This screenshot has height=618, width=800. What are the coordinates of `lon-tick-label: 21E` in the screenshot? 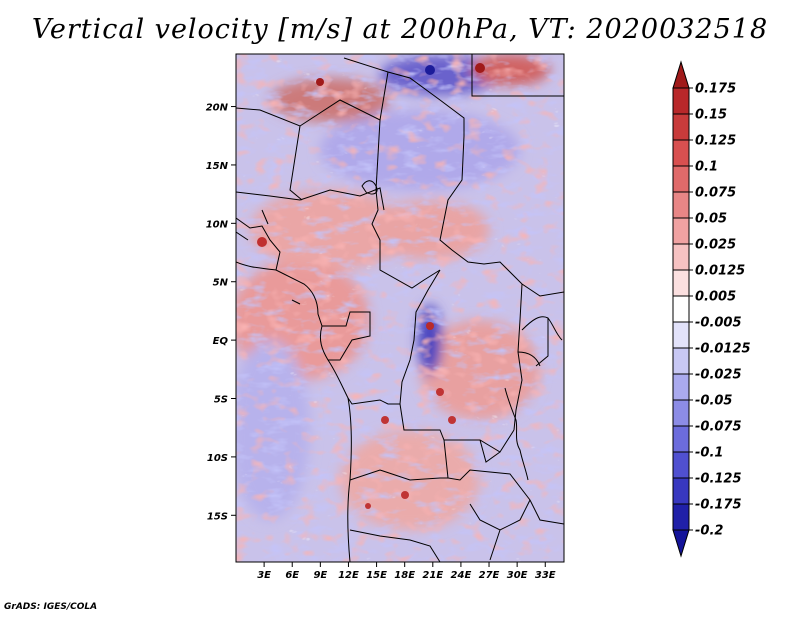 It's located at (432, 575).